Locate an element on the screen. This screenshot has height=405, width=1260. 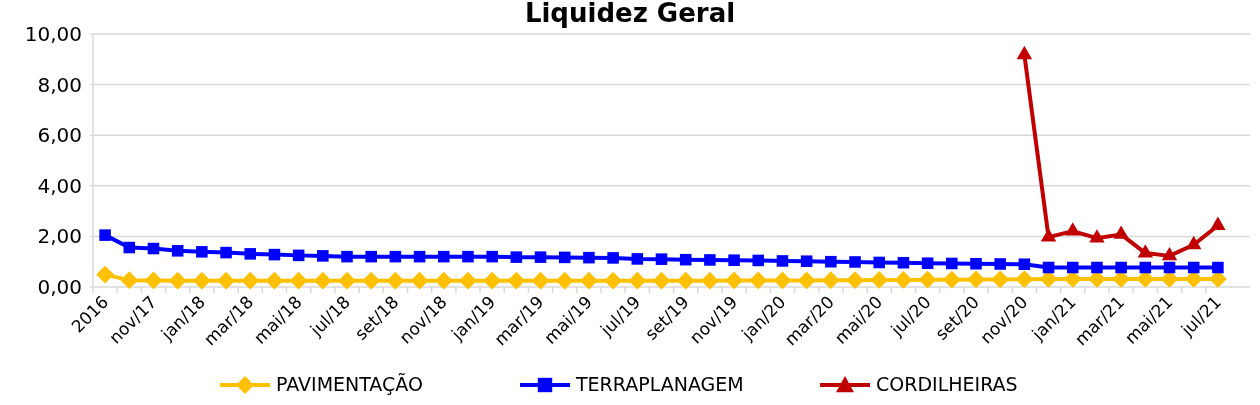
legend-label: TERRAPLANAGEM is located at coordinates (659, 384).